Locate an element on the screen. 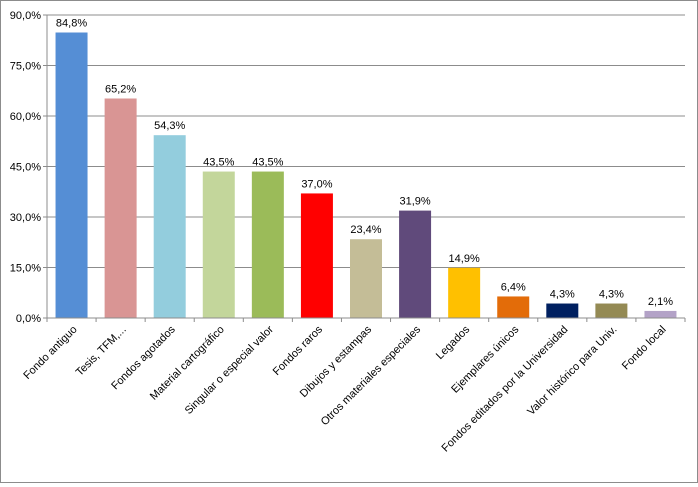  category-label: Singular o especial valor is located at coordinates (229, 369).